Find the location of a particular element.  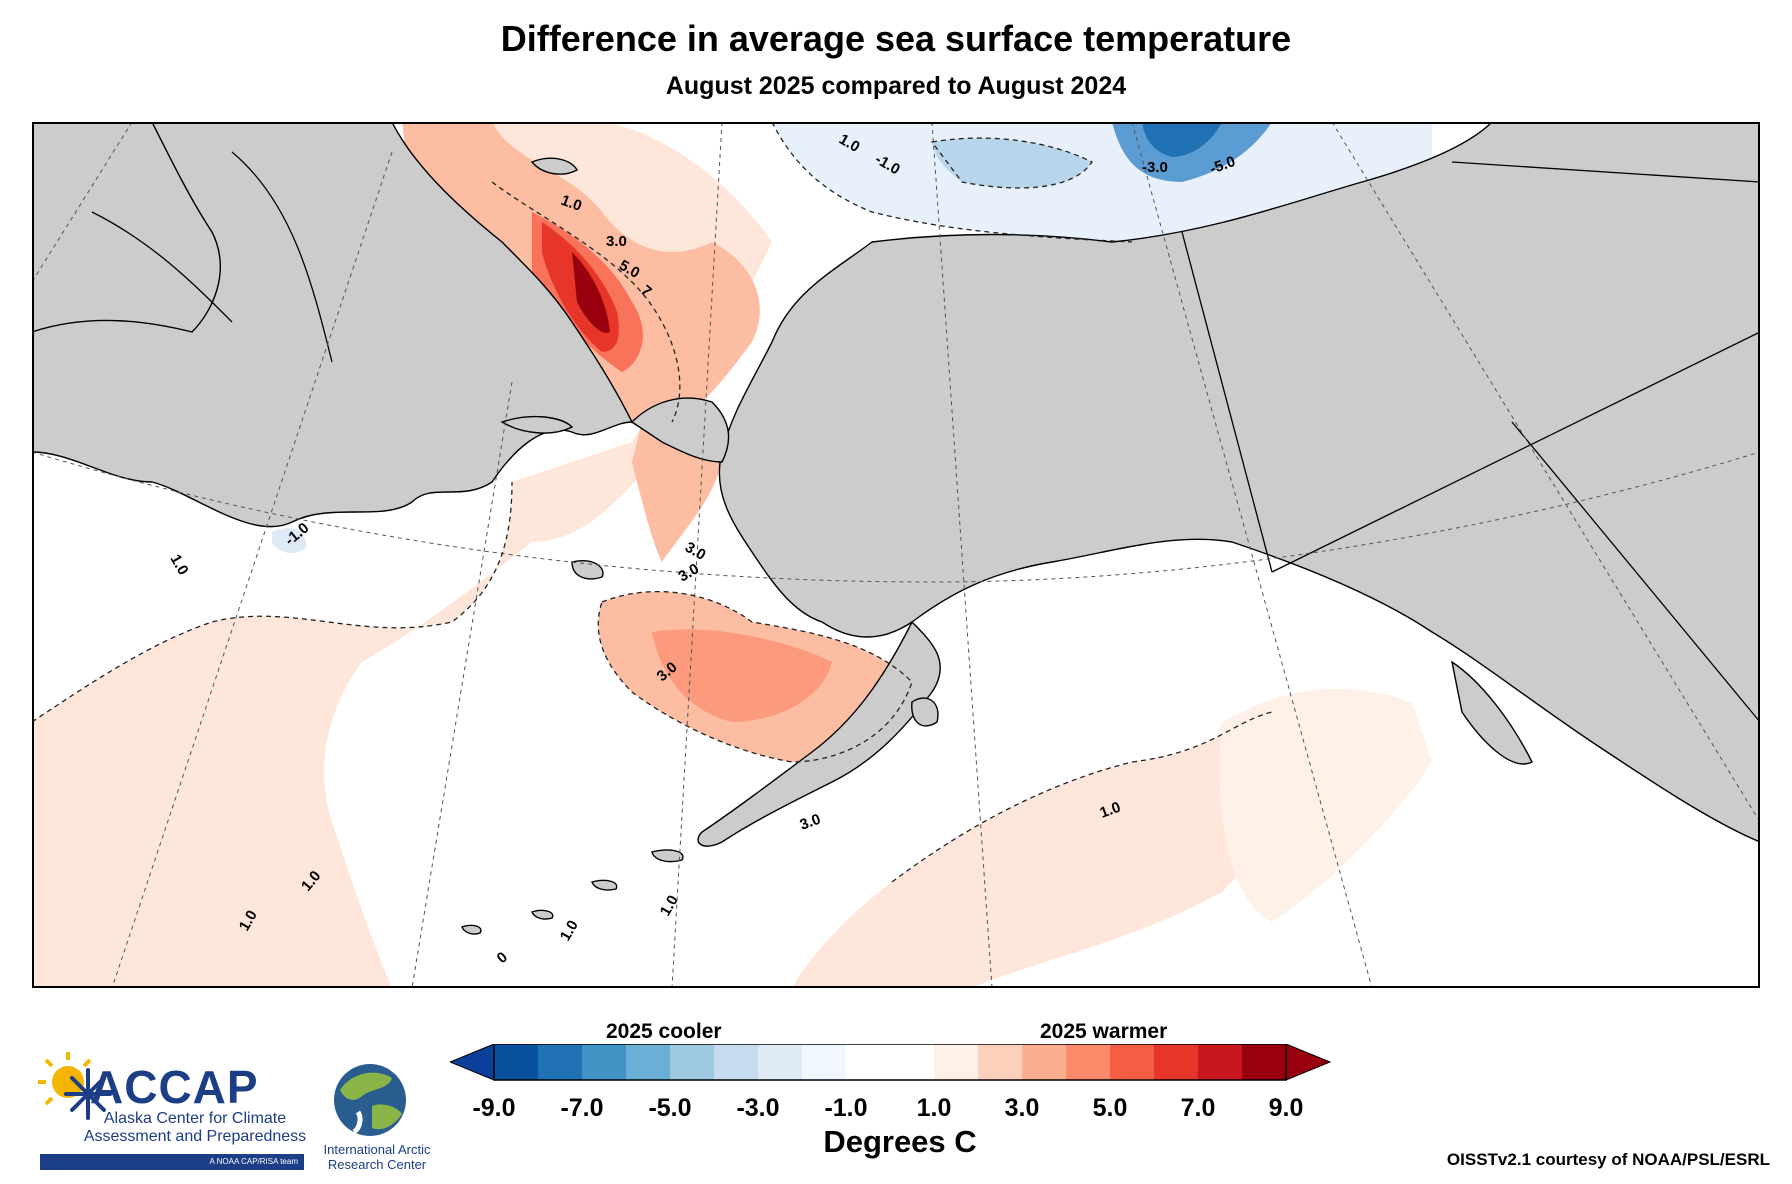

wrangel-island is located at coordinates (554, 166).